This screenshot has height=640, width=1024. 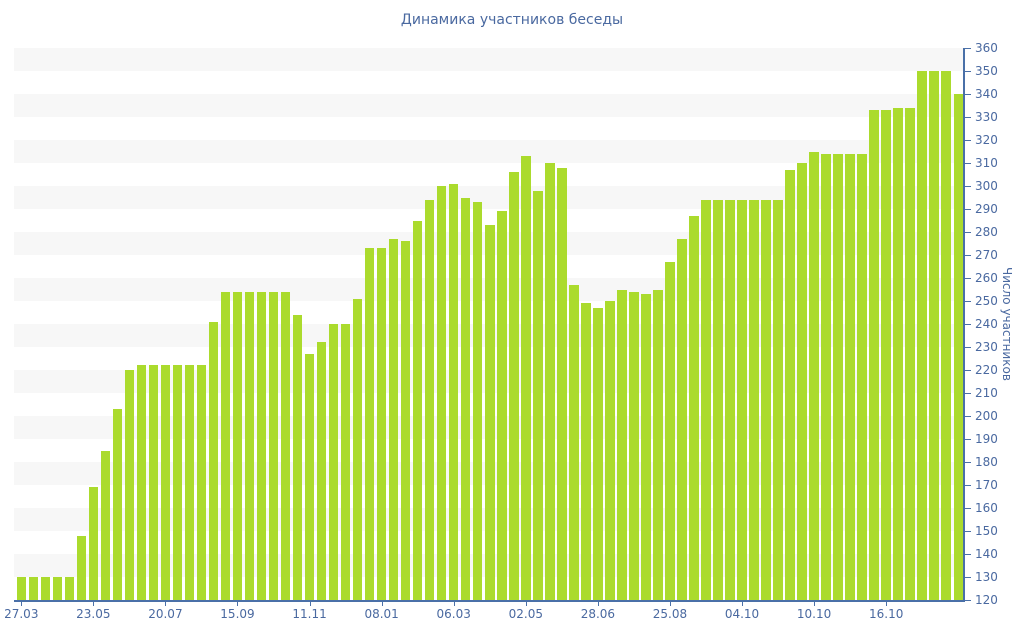 What do you see at coordinates (21, 614) in the screenshot?
I see `x-tick-label: 27.03` at bounding box center [21, 614].